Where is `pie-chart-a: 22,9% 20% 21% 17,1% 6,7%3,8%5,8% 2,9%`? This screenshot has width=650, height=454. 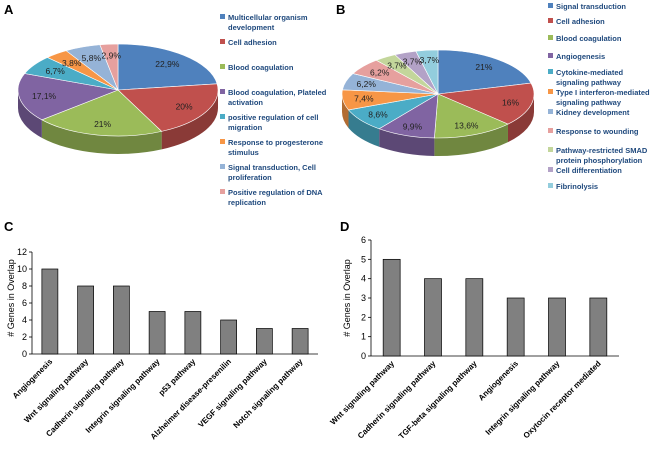 pie-chart-a: 22,9% 20% 21% 17,1% 6,7%3,8%5,8% 2,9% is located at coordinates (118, 98).